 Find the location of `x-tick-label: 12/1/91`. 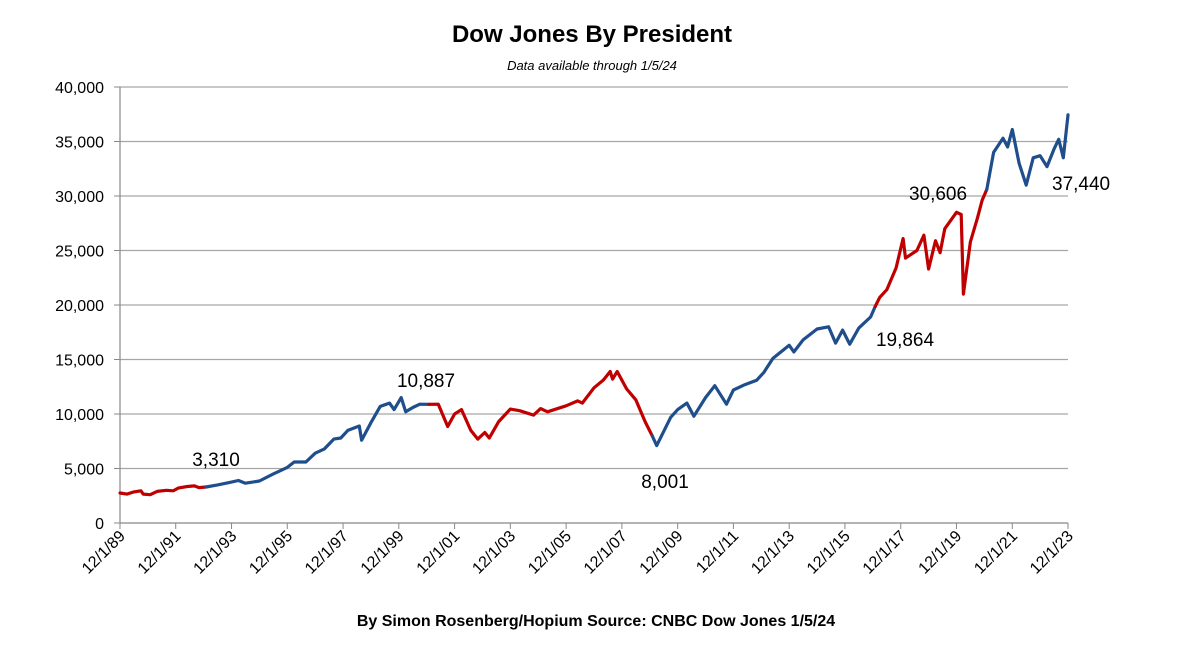

x-tick-label: 12/1/91 is located at coordinates (160, 553).